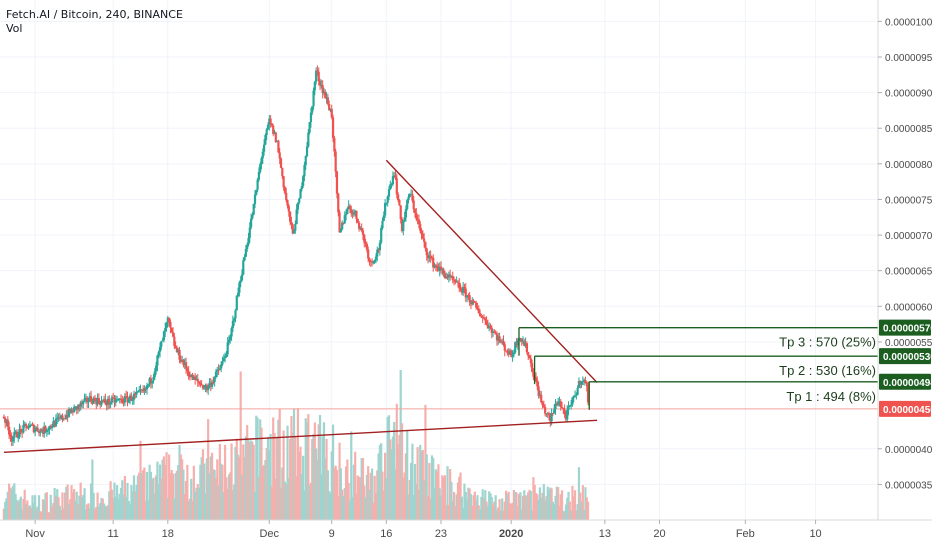 The width and height of the screenshot is (932, 555). What do you see at coordinates (94, 22) in the screenshot?
I see `chart-legend: Fetch.AI / Bitcoin, 240, BINANCE Vol` at bounding box center [94, 22].